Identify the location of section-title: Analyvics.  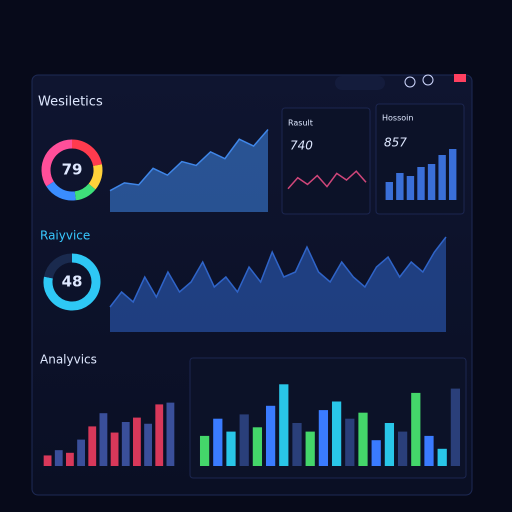
(68, 360).